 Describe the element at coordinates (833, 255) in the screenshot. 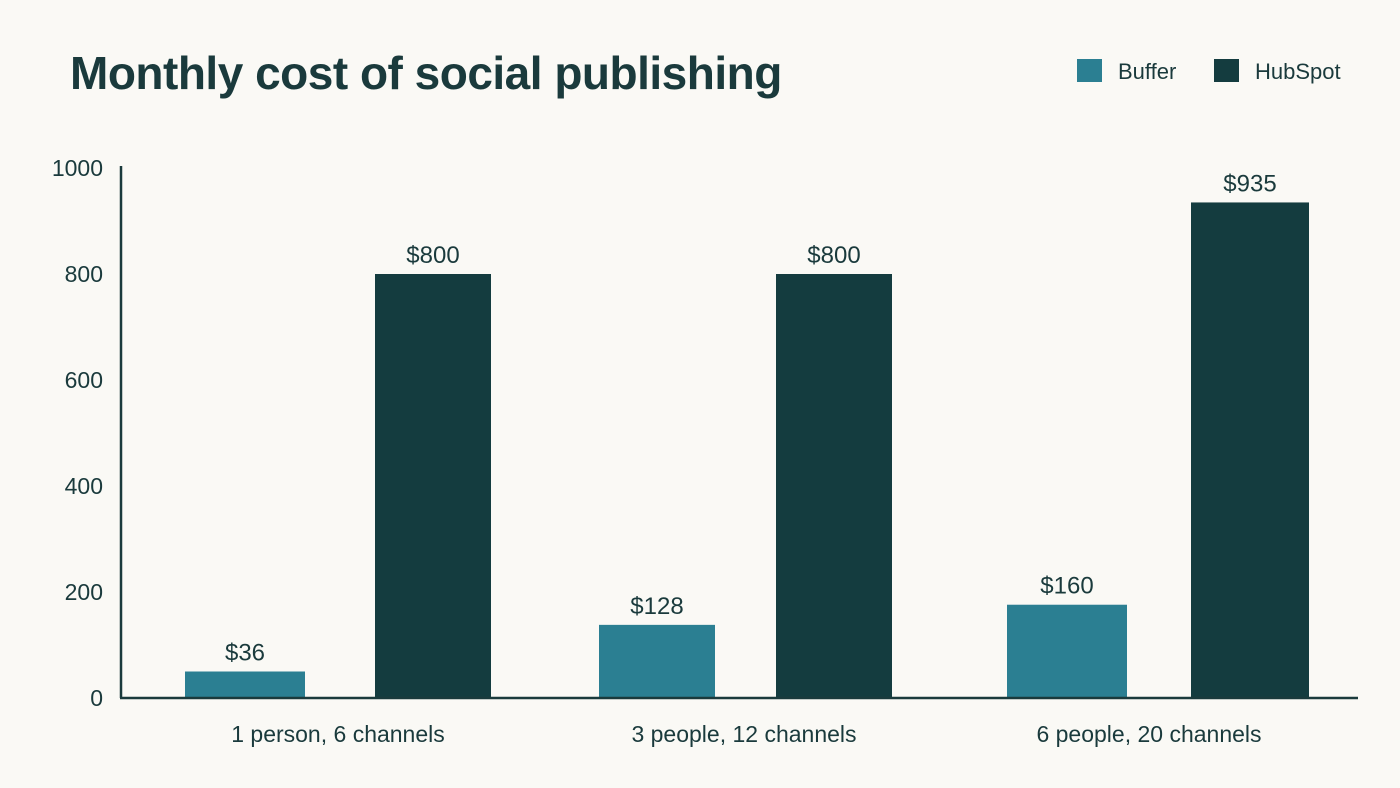

I see `value-label-hubspot-1: $800` at that location.